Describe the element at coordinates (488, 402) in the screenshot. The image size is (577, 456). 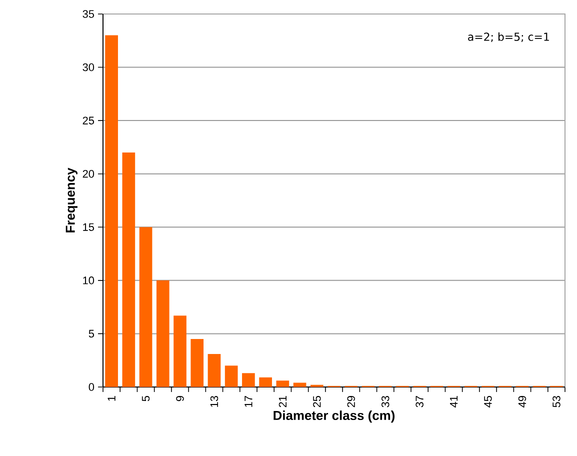
I see `x-tick-label: 45` at that location.